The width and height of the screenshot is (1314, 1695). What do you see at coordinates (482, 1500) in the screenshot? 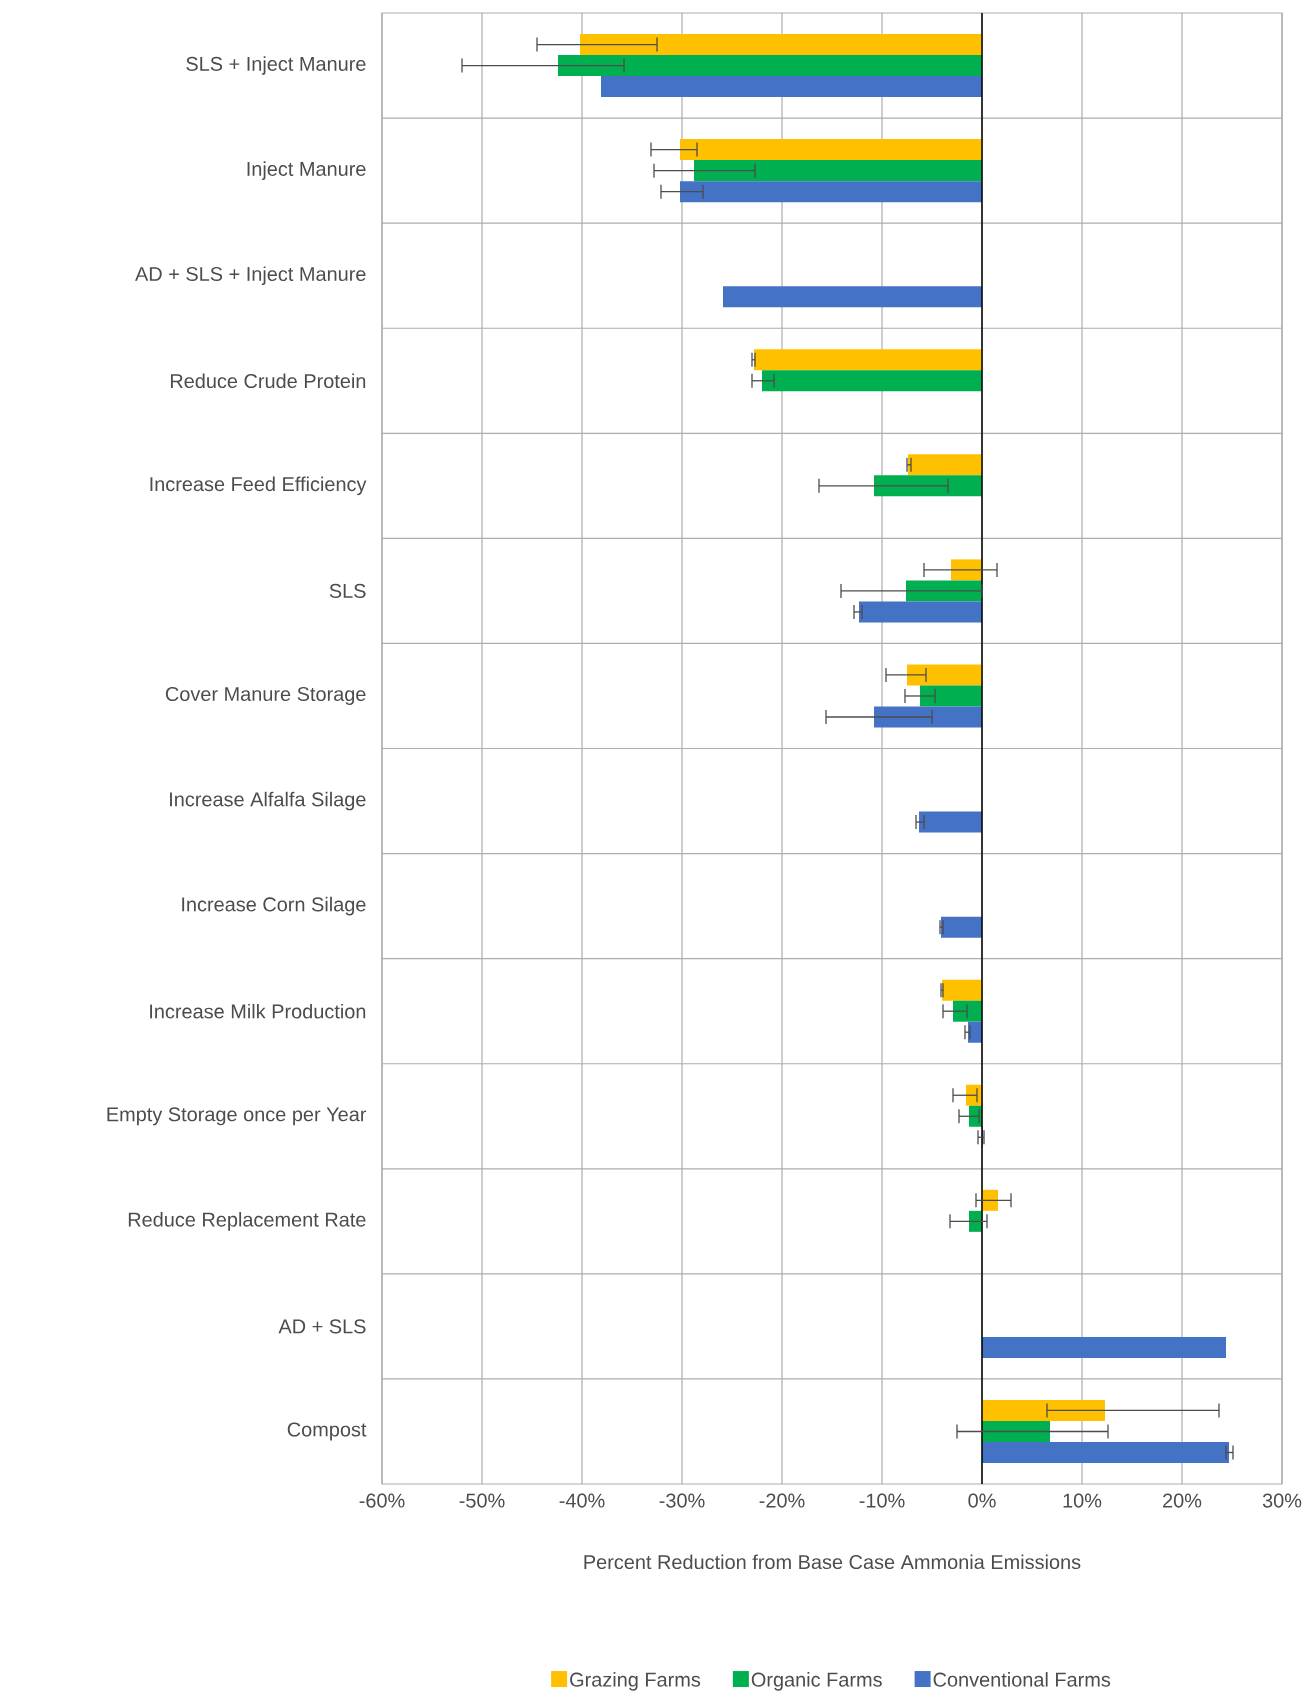
I see `x-tick-label: -50%` at bounding box center [482, 1500].